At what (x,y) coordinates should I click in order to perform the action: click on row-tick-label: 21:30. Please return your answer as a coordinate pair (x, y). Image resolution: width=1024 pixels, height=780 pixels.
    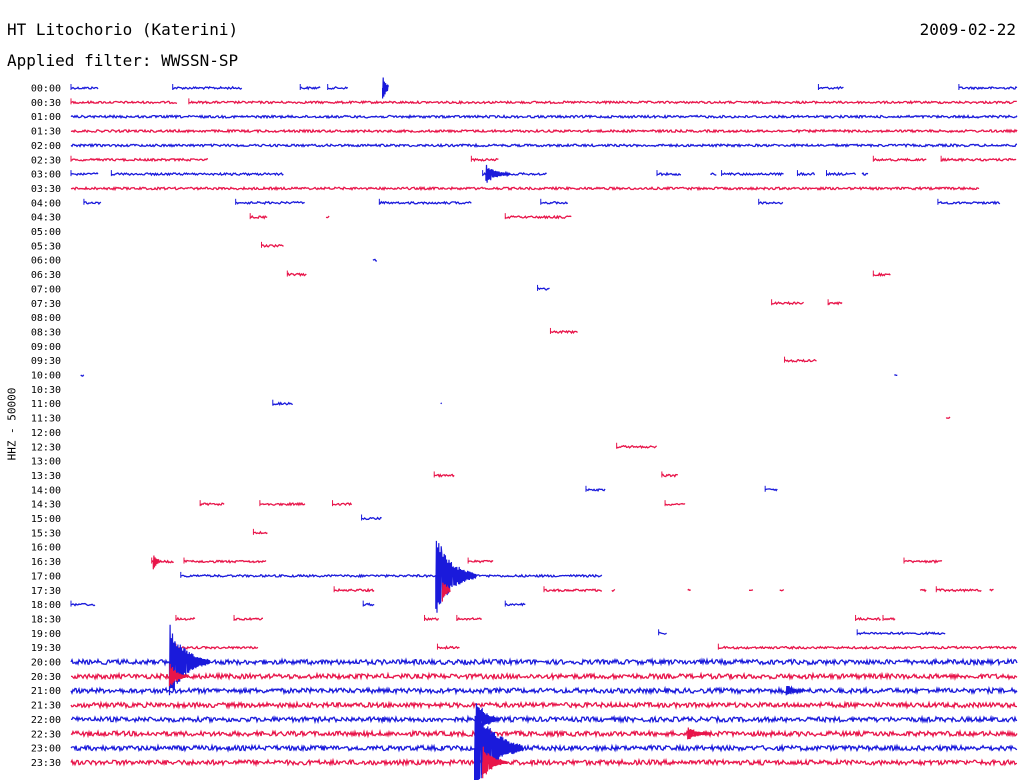
    Looking at the image, I should click on (46, 706).